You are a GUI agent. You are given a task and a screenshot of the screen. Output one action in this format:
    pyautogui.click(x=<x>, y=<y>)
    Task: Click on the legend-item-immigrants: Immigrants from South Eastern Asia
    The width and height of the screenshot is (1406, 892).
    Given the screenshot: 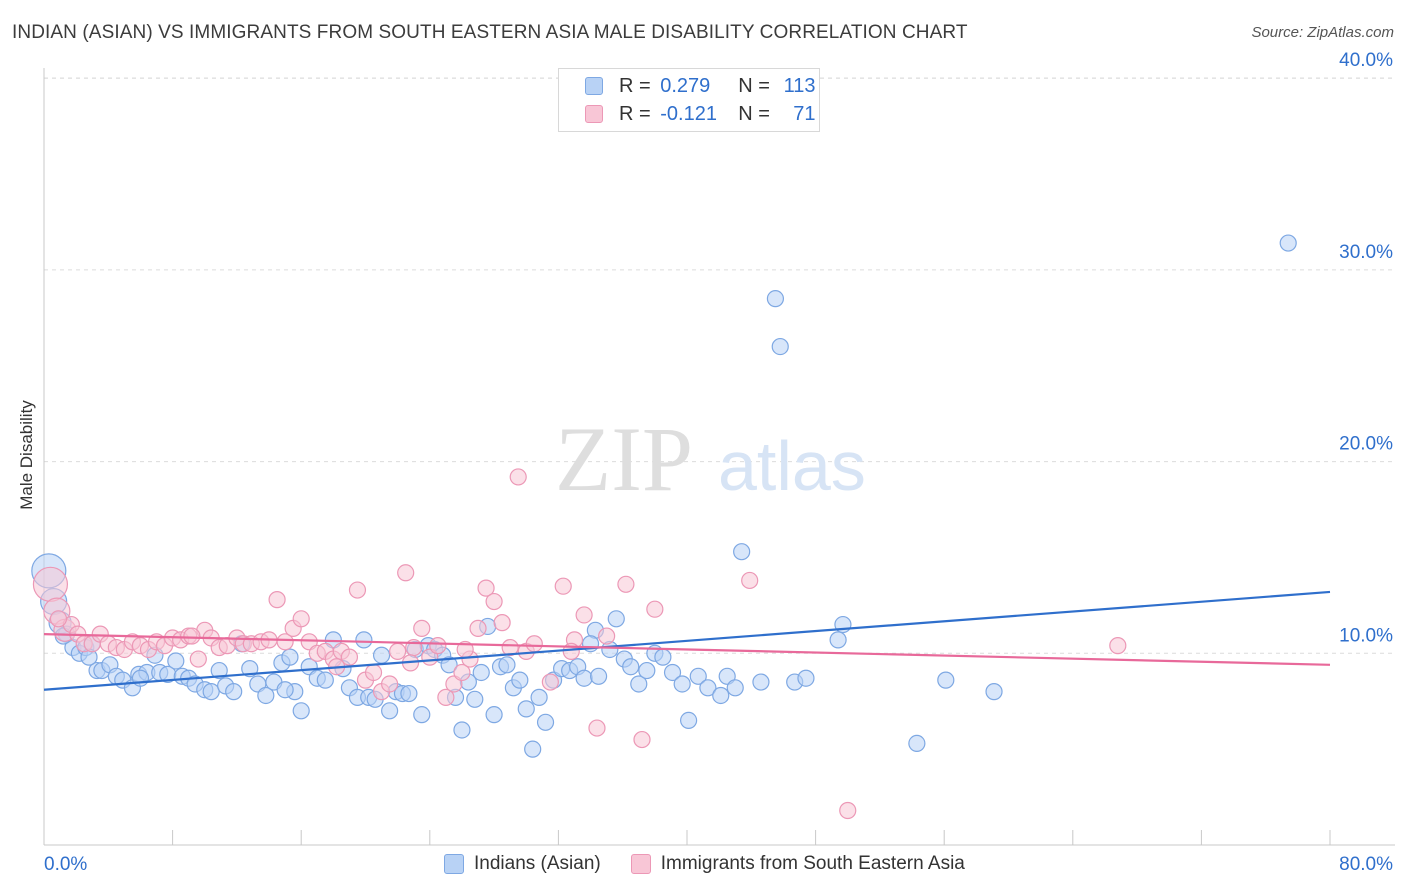 What is the action you would take?
    pyautogui.click(x=797, y=864)
    